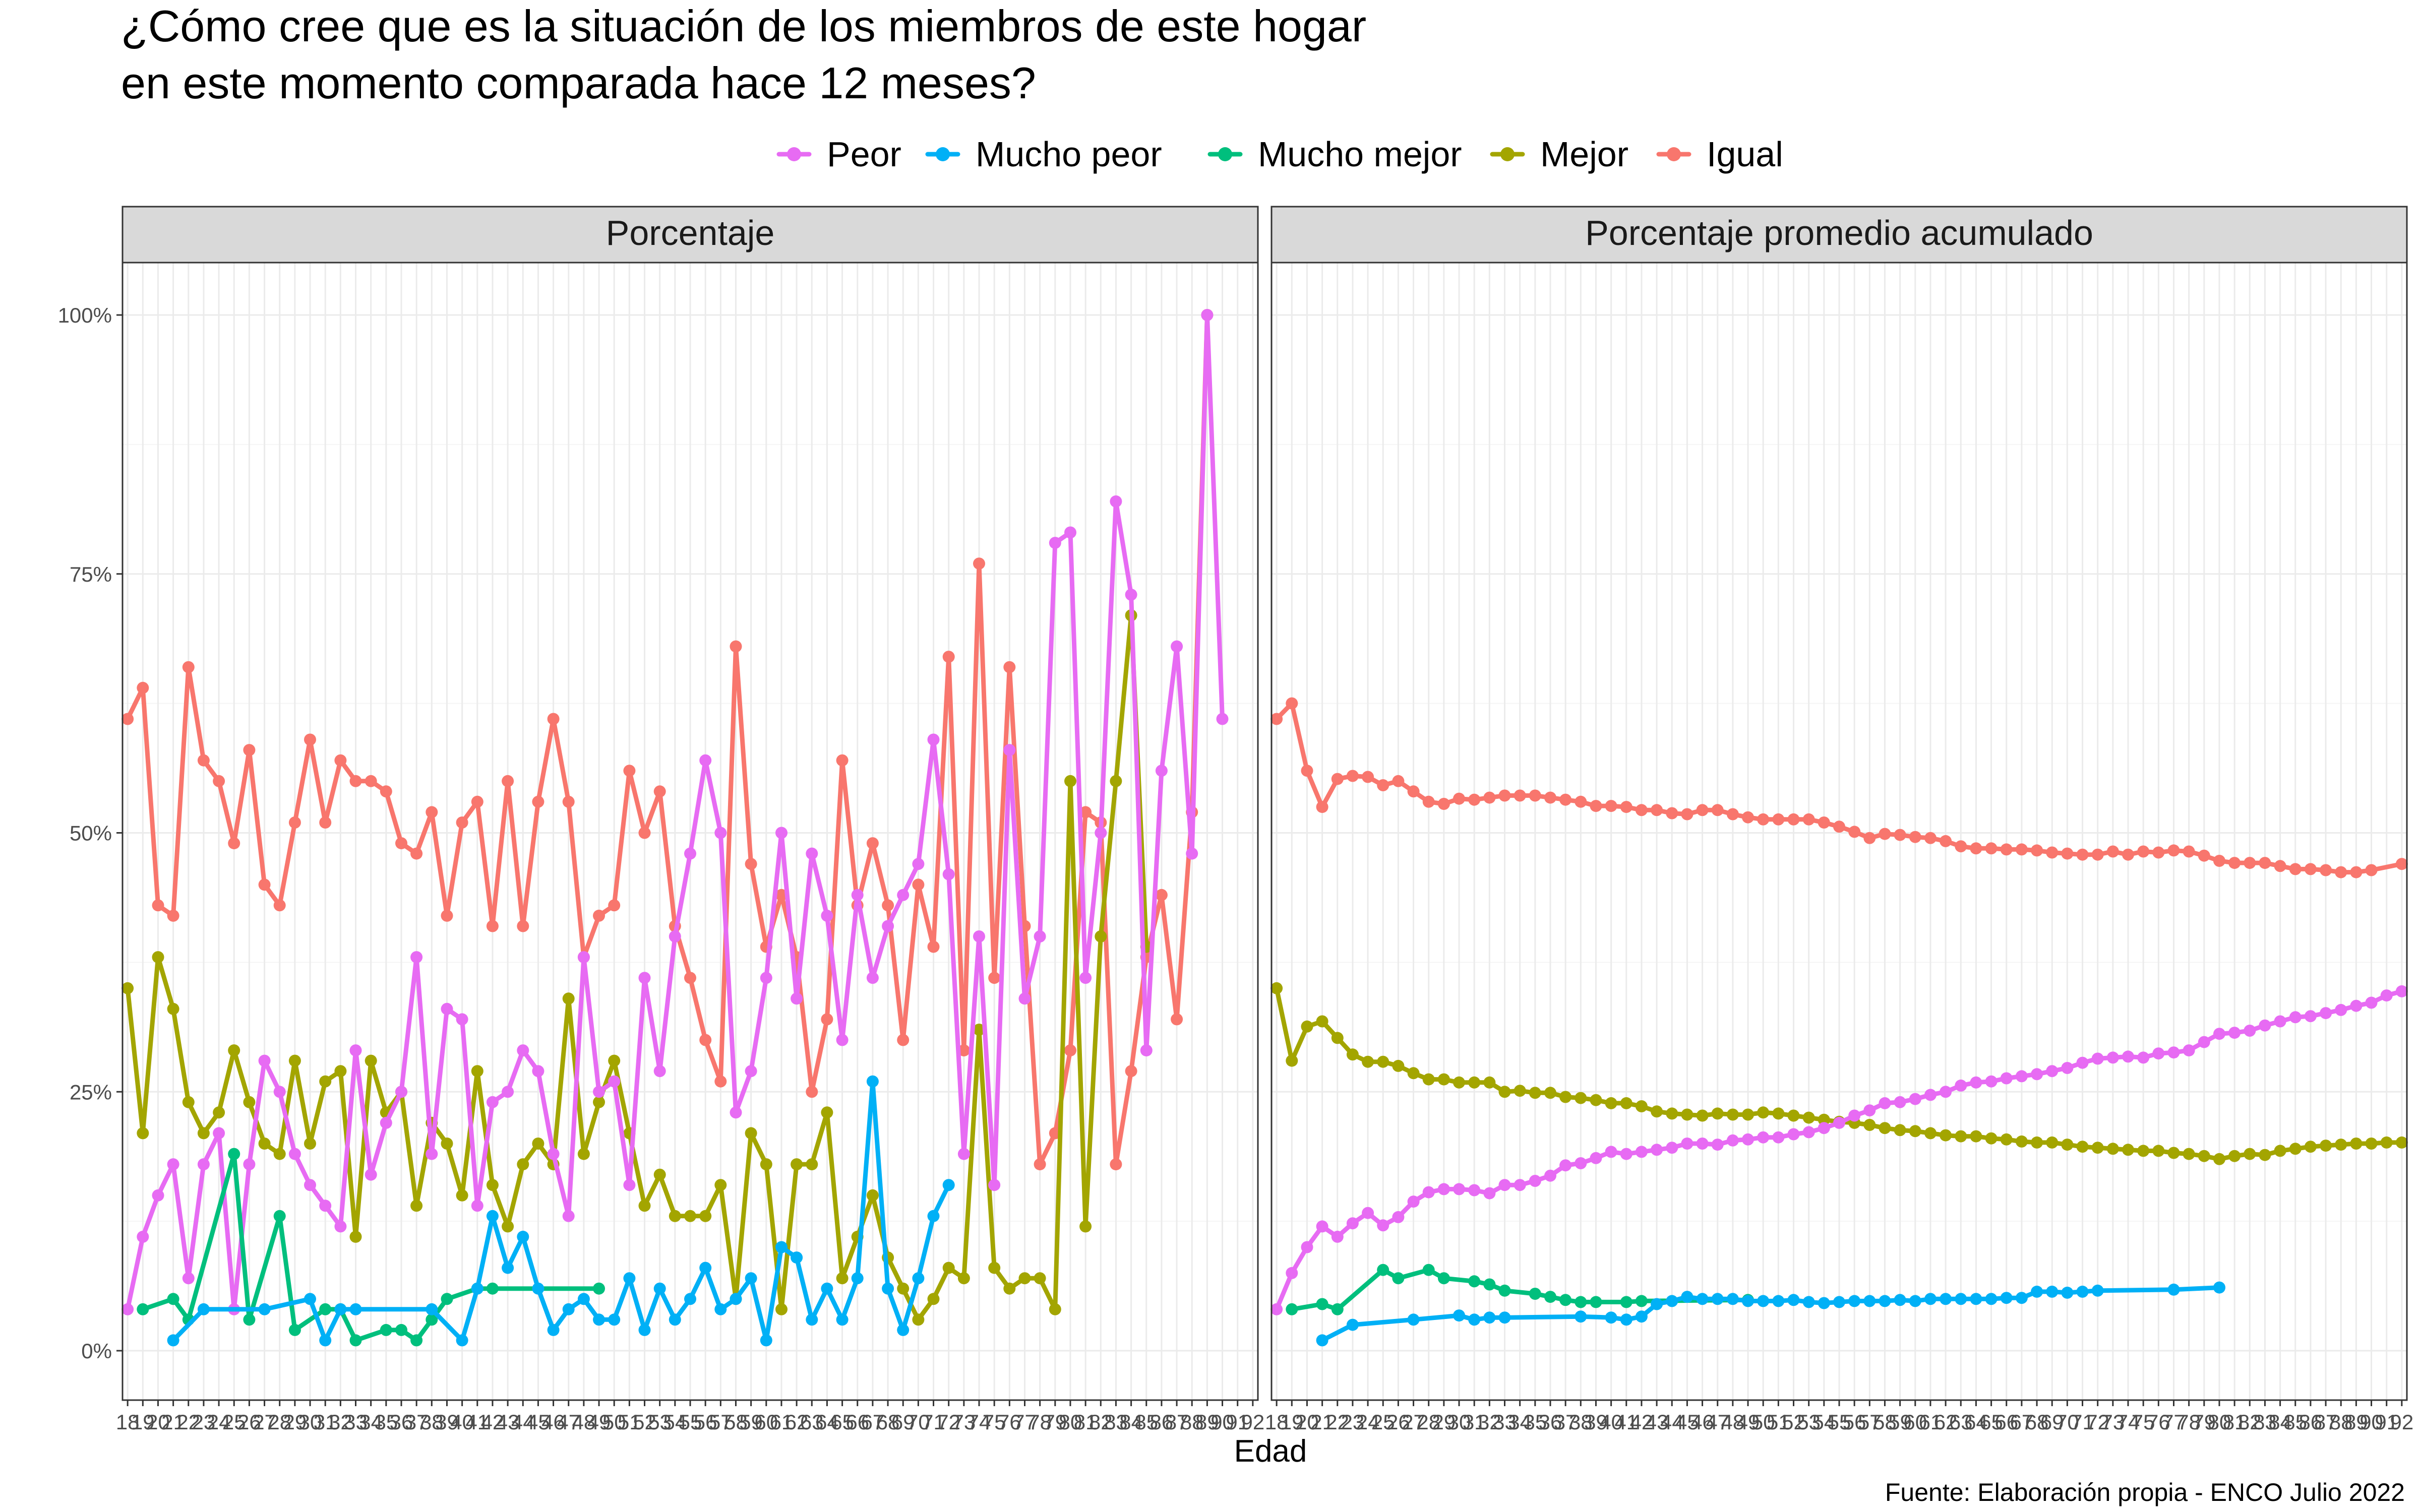 The image size is (2420, 1512). What do you see at coordinates (1474, 1422) in the screenshot?
I see `x-tick-label: 31` at bounding box center [1474, 1422].